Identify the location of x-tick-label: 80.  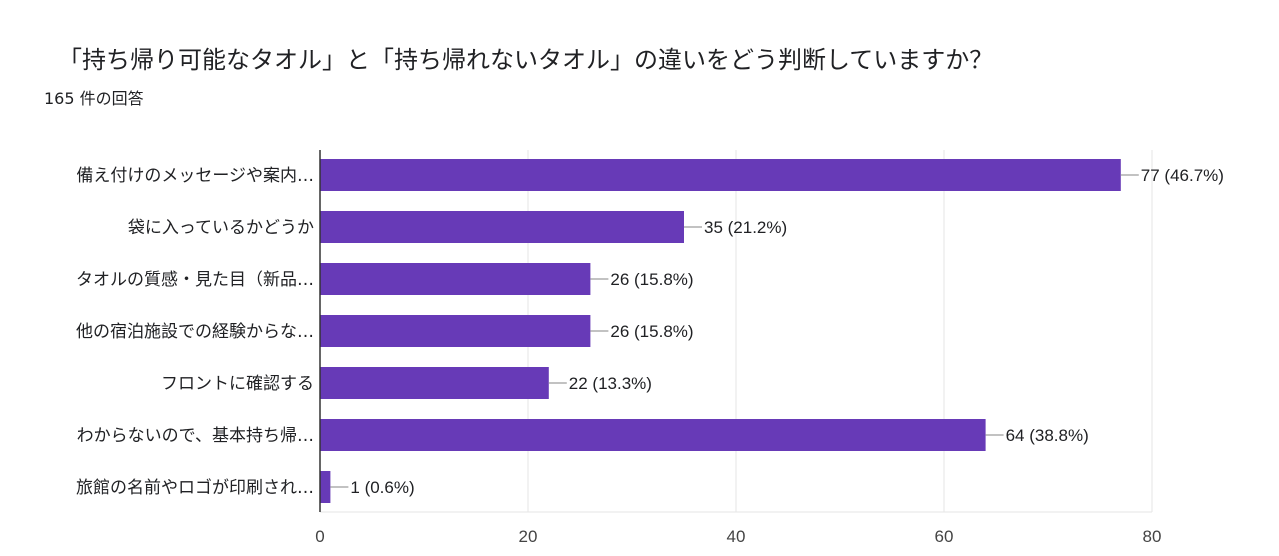
(1152, 536).